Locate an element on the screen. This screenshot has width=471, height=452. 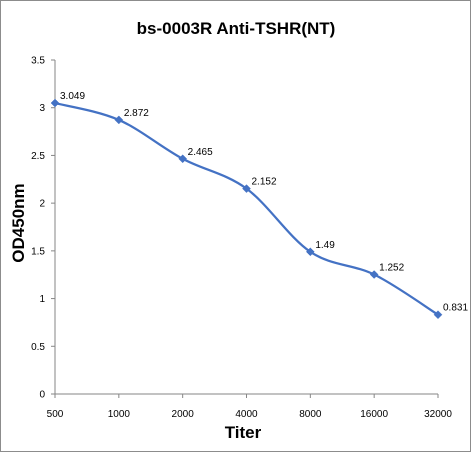
chart-title: bs-0003R Anti-TSHR(NT) is located at coordinates (236, 28).